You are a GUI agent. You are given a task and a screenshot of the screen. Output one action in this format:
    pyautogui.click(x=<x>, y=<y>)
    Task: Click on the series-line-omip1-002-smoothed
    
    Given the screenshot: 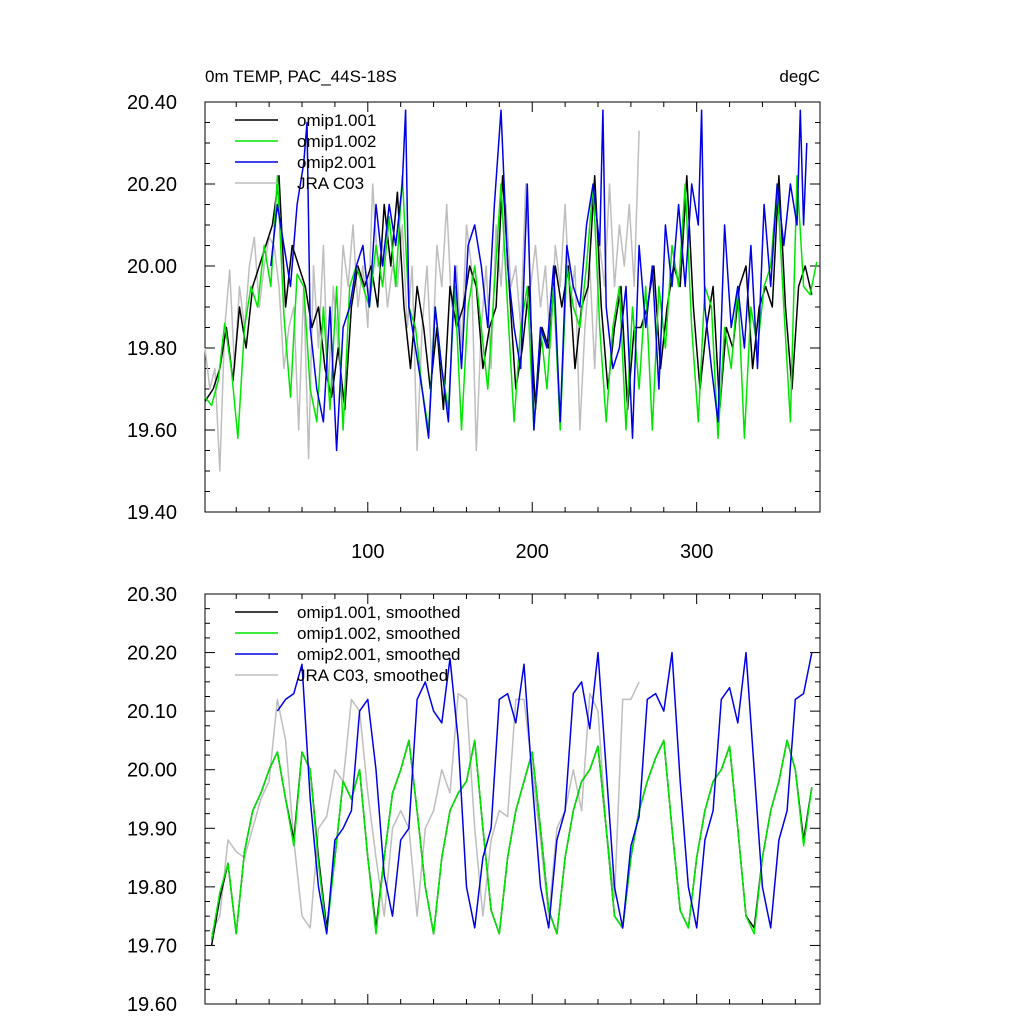 What is the action you would take?
    pyautogui.click(x=511, y=839)
    